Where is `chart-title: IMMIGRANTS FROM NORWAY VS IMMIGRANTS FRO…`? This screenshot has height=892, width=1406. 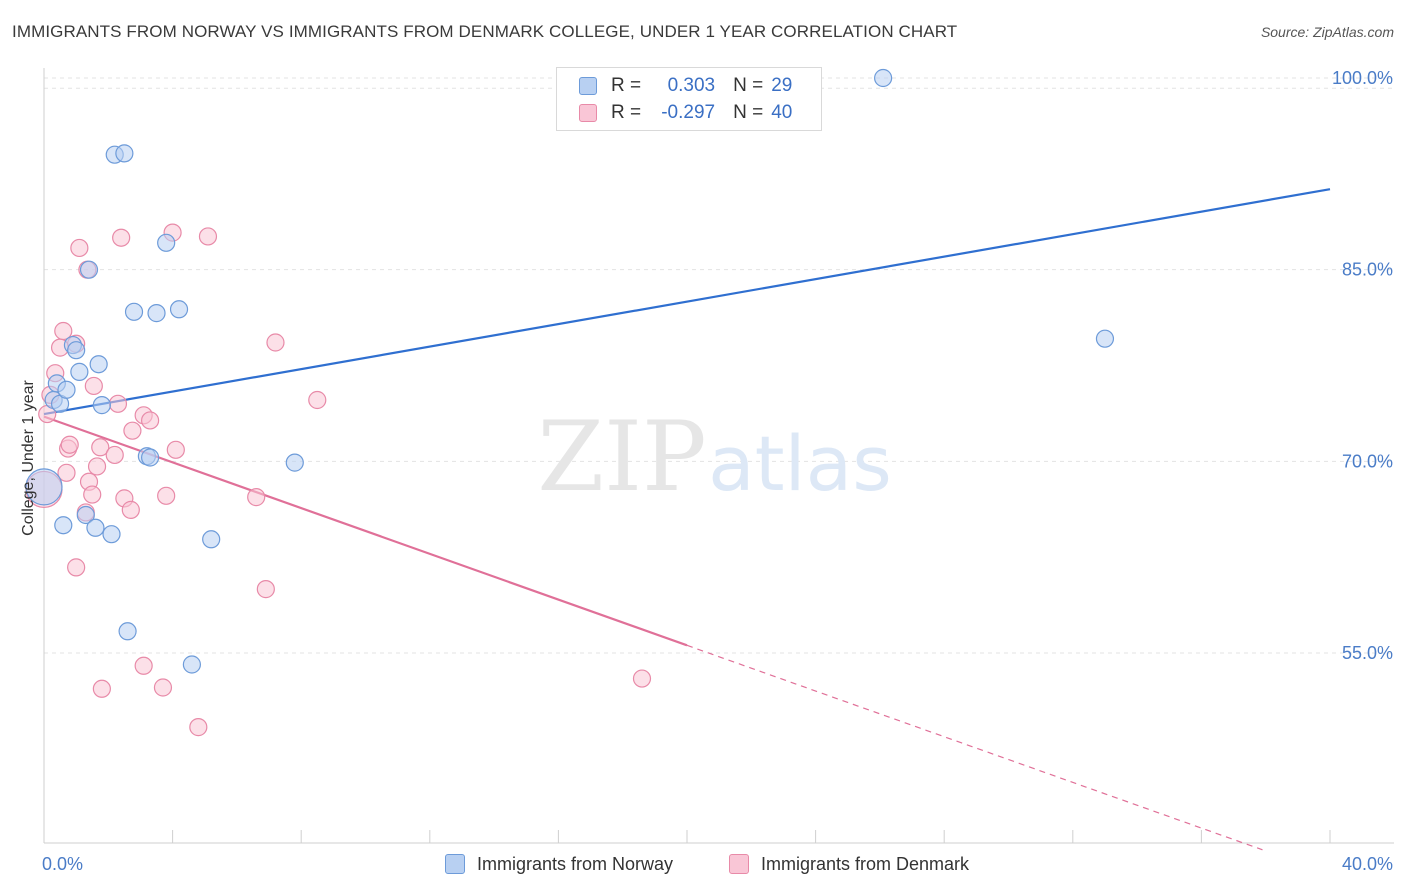 chart-title: IMMIGRANTS FROM NORWAY VS IMMIGRANTS FRO… is located at coordinates (485, 31).